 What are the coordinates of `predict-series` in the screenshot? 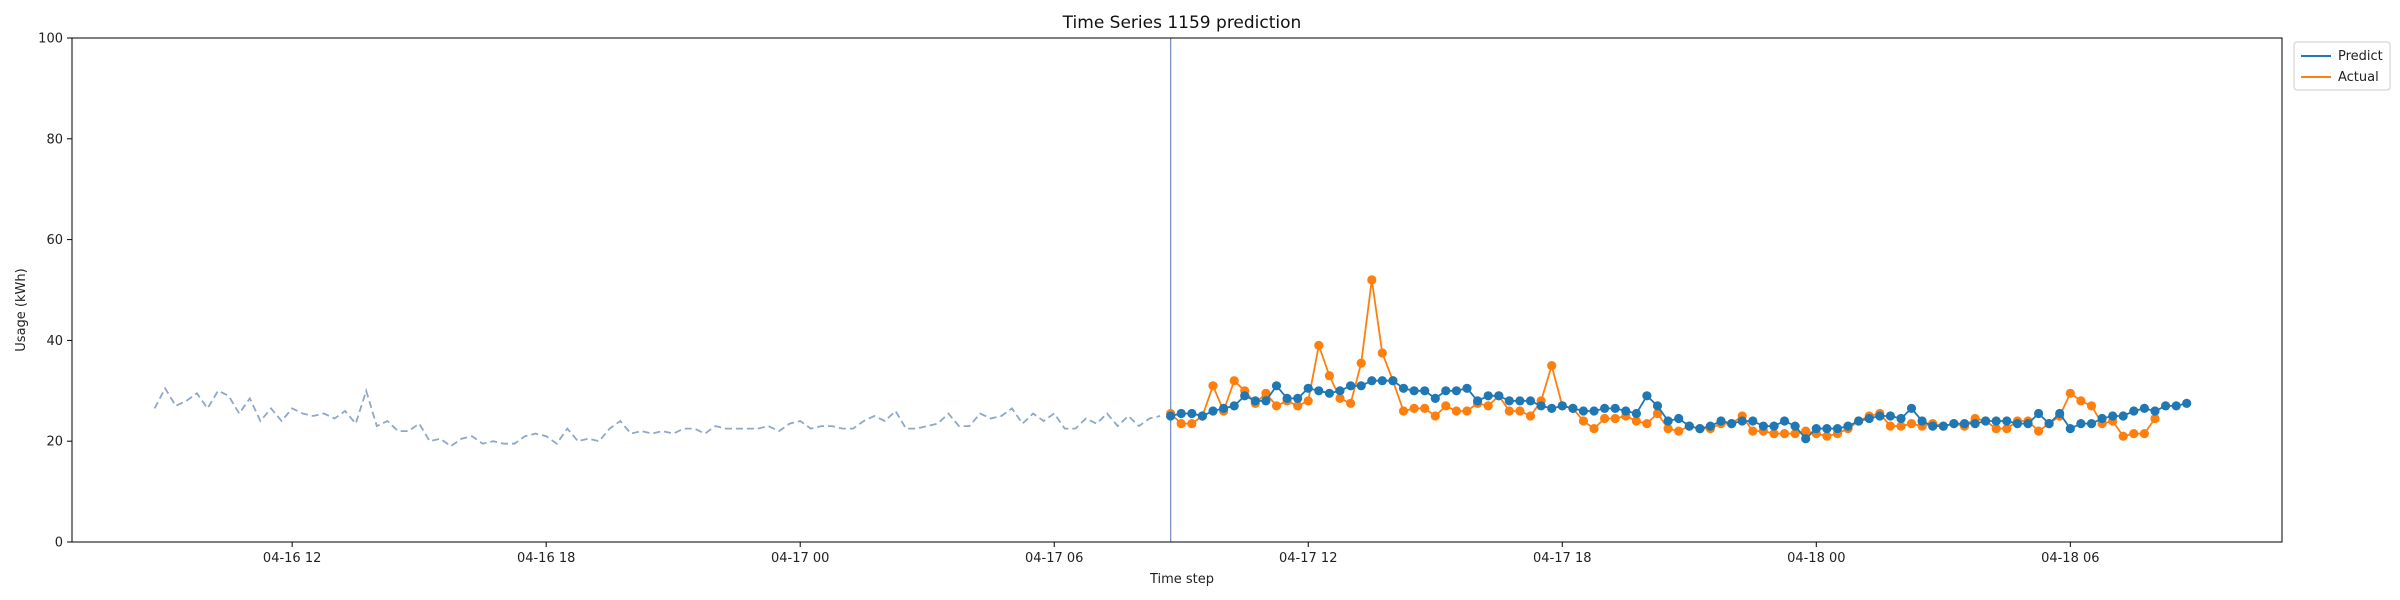 It's located at (1679, 410).